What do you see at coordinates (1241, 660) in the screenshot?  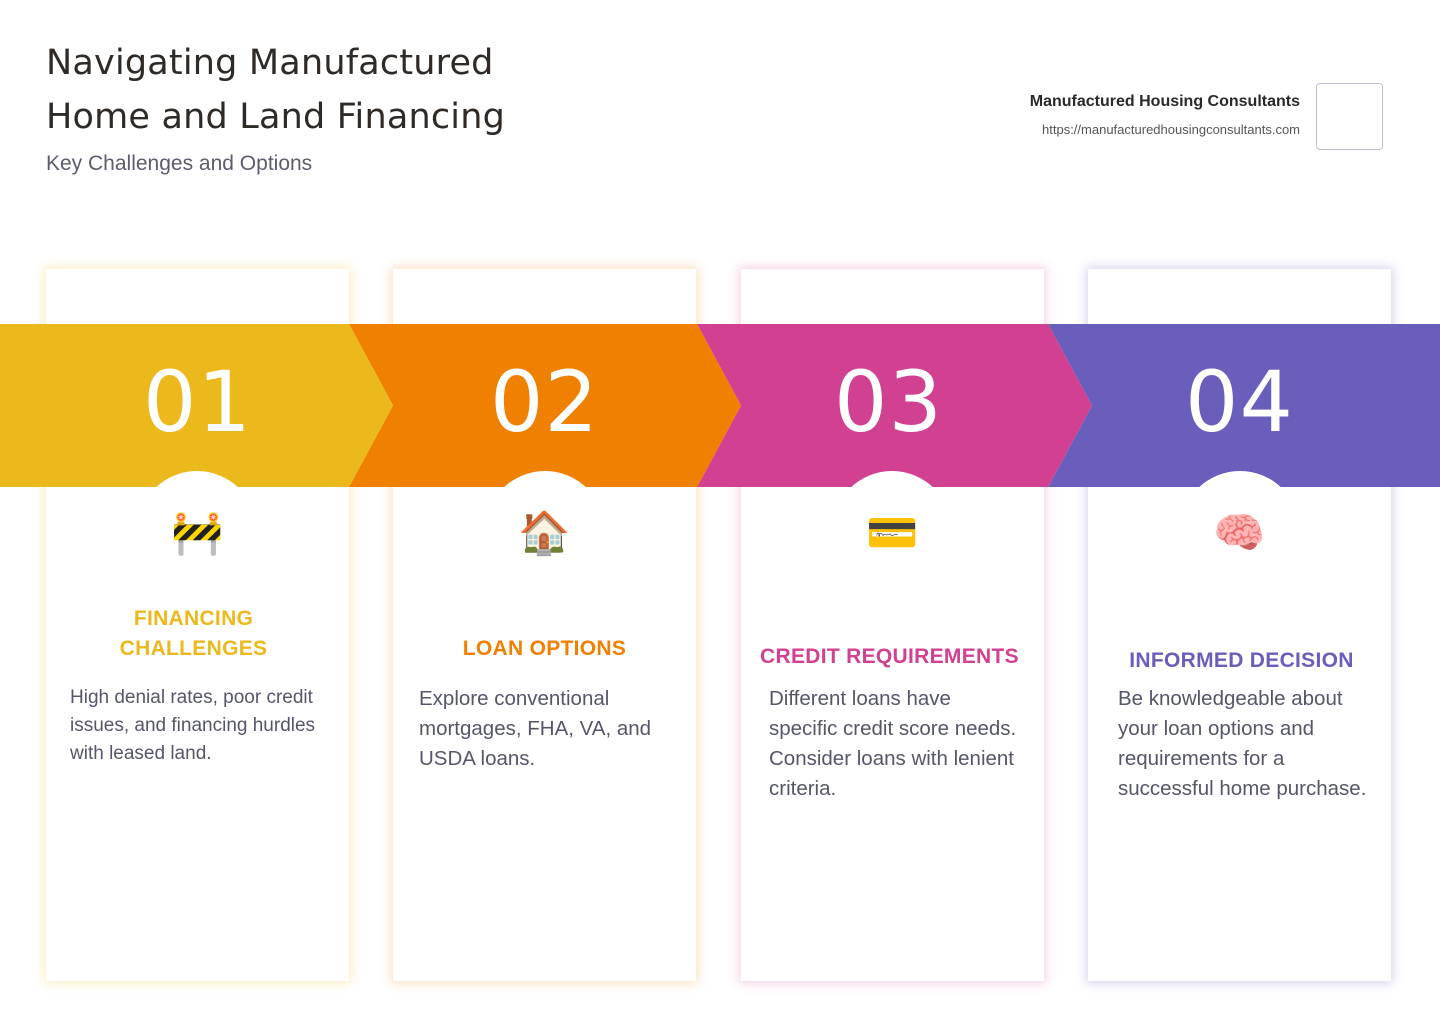 I see `step-heading-4: INFORMED DECISION` at bounding box center [1241, 660].